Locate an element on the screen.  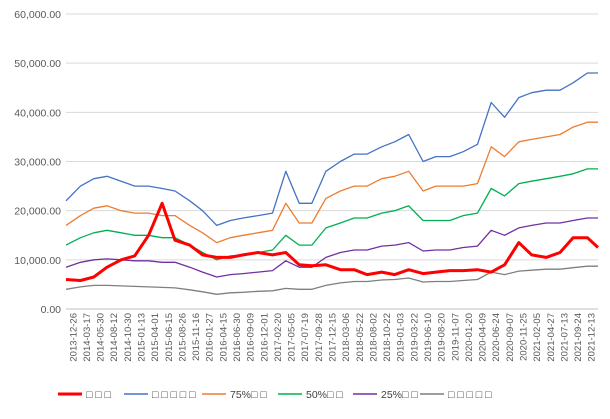
y-tick-label: 10,000.00 is located at coordinates (37, 261).